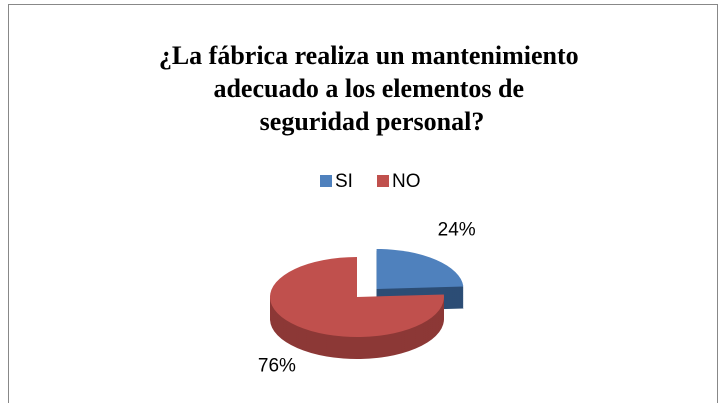  Describe the element at coordinates (344, 181) in the screenshot. I see `legend-label: SI` at that location.